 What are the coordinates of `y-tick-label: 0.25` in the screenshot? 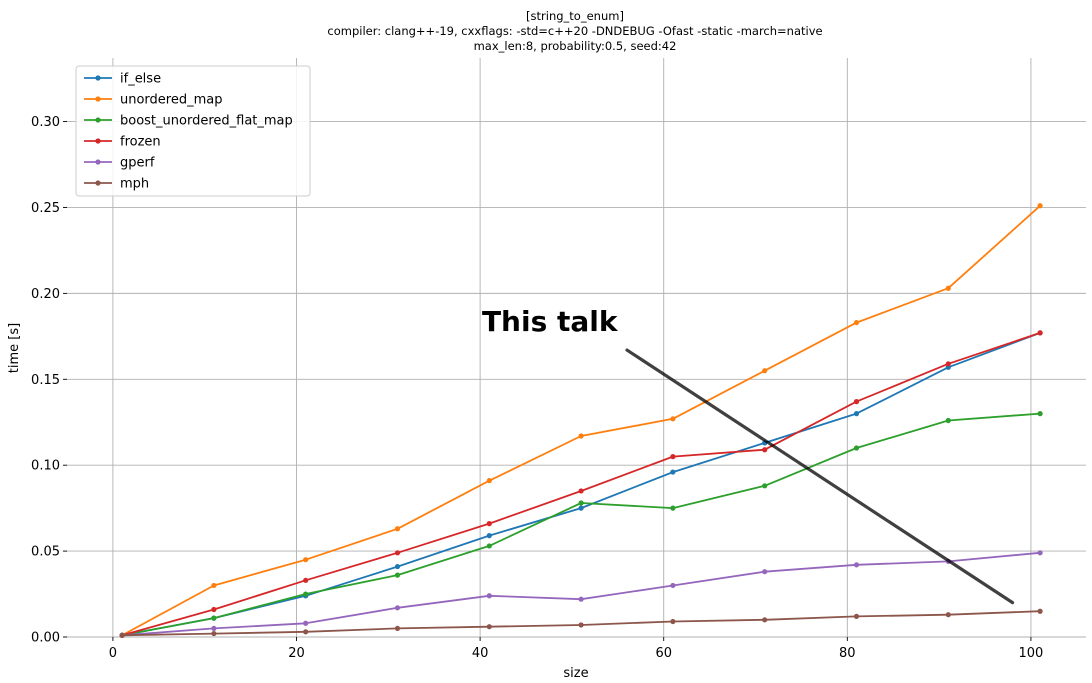 It's located at (45, 208).